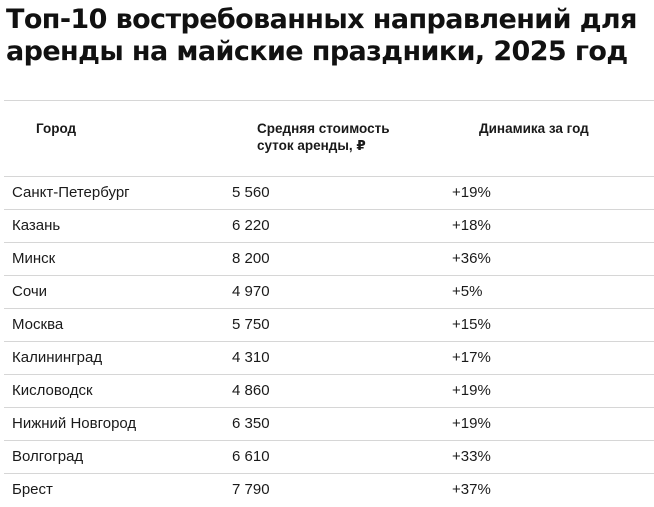 The height and width of the screenshot is (507, 654). I want to click on table-row: Калининград 4 310 +17%, so click(329, 358).